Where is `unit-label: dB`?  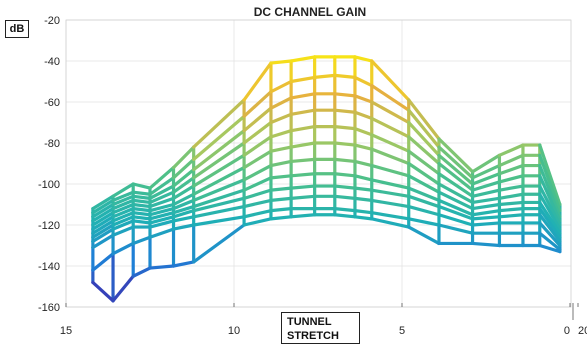
unit-label: dB is located at coordinates (17, 29).